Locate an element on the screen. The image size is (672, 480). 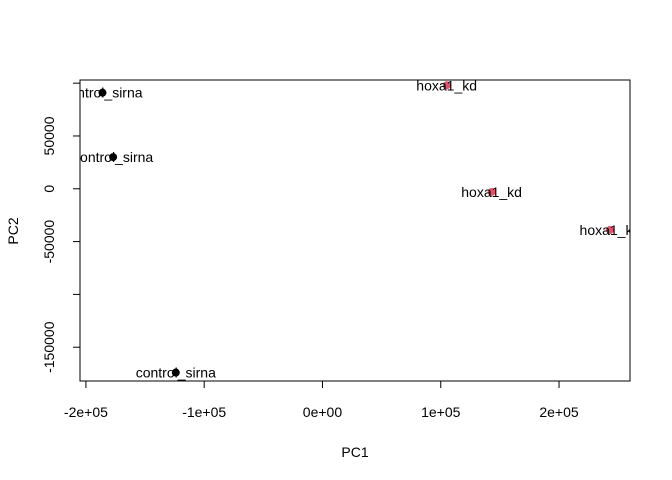
y-tick-label: -150000 is located at coordinates (49, 347).